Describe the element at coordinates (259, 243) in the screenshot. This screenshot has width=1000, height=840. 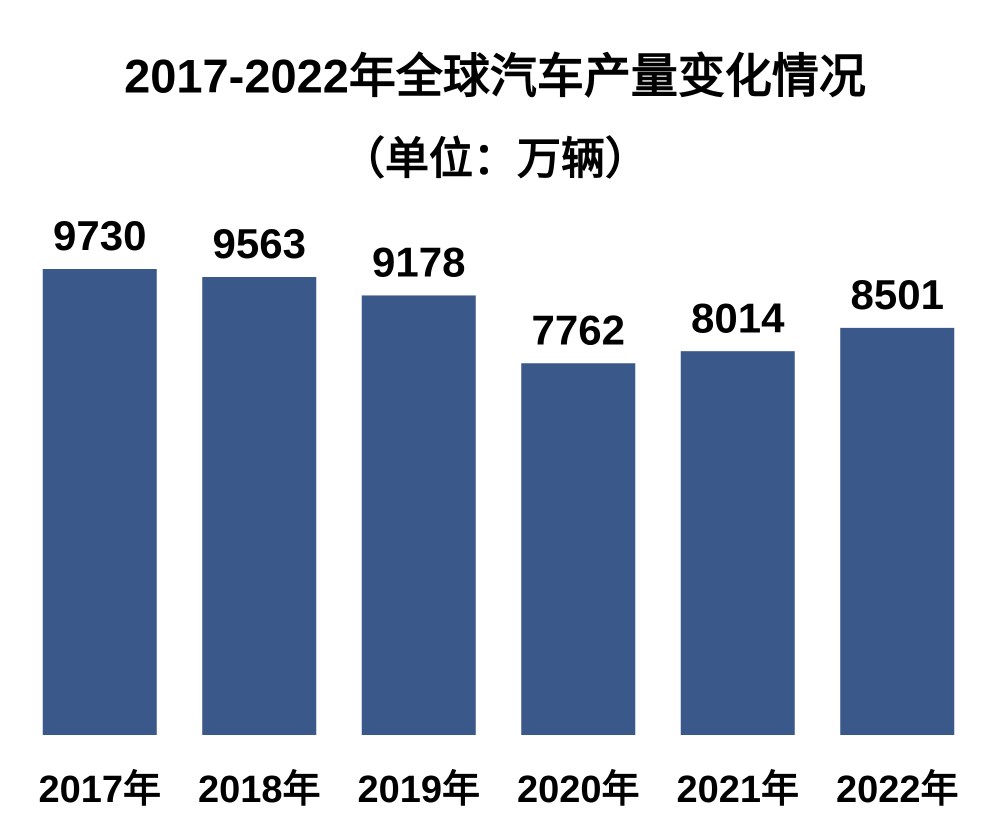
I see `value-label: 9563` at that location.